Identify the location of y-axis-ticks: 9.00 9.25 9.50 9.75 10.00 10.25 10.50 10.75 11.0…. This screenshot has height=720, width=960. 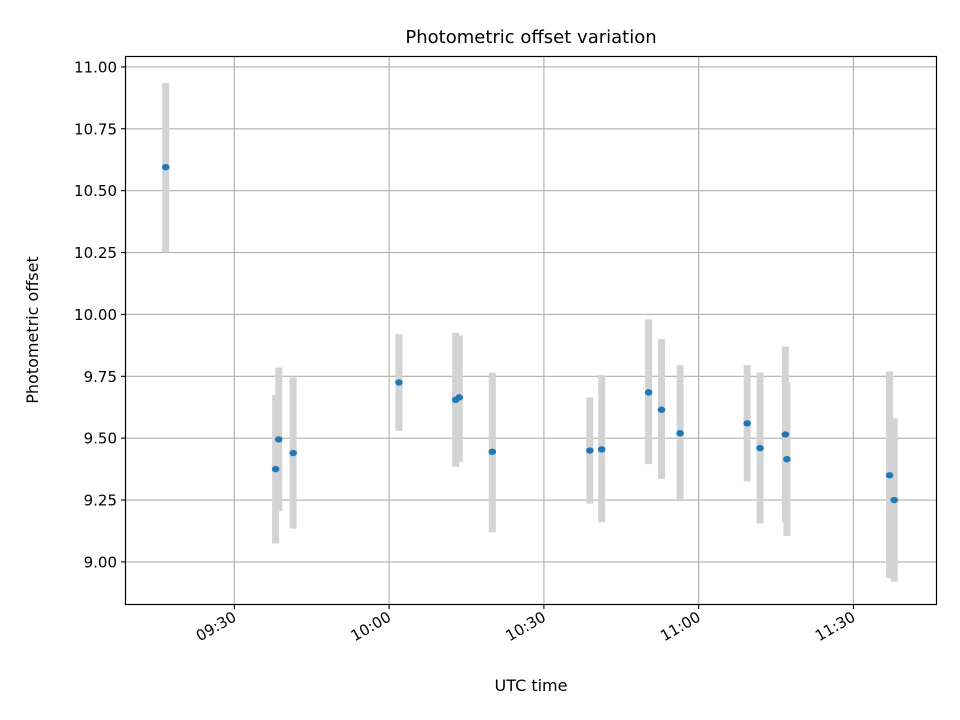
(100, 314).